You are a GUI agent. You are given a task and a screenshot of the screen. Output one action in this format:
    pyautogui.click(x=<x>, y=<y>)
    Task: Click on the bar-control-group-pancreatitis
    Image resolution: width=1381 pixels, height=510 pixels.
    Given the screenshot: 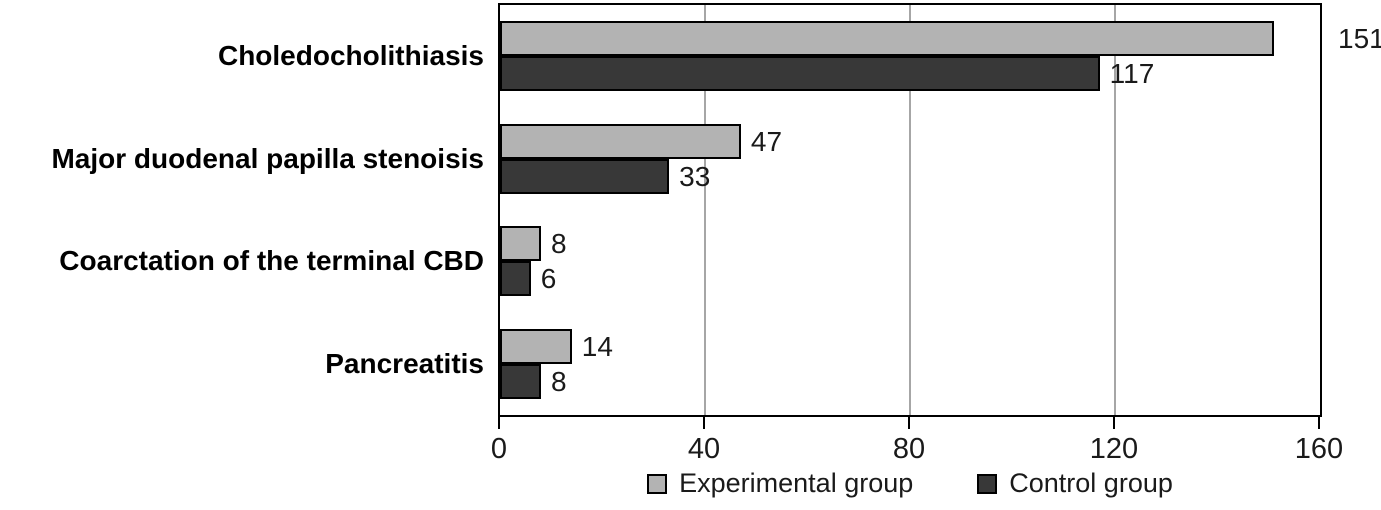 What is the action you would take?
    pyautogui.click(x=520, y=381)
    